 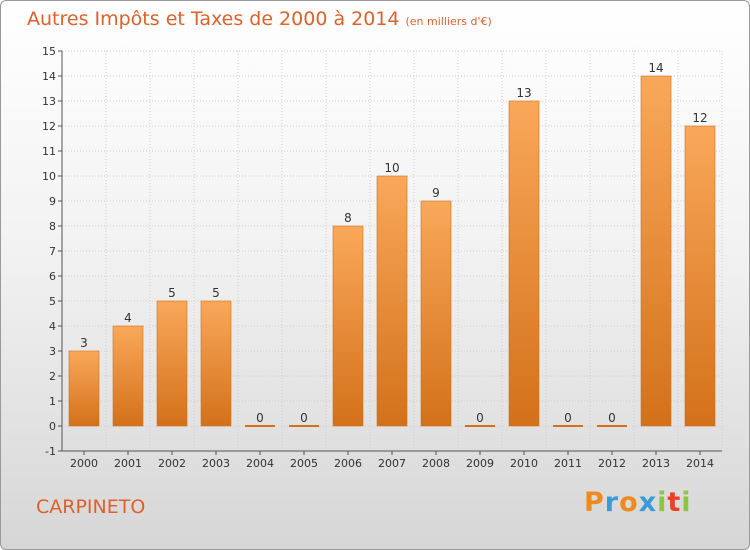 What do you see at coordinates (49, 151) in the screenshot?
I see `y-tick-label: 11` at bounding box center [49, 151].